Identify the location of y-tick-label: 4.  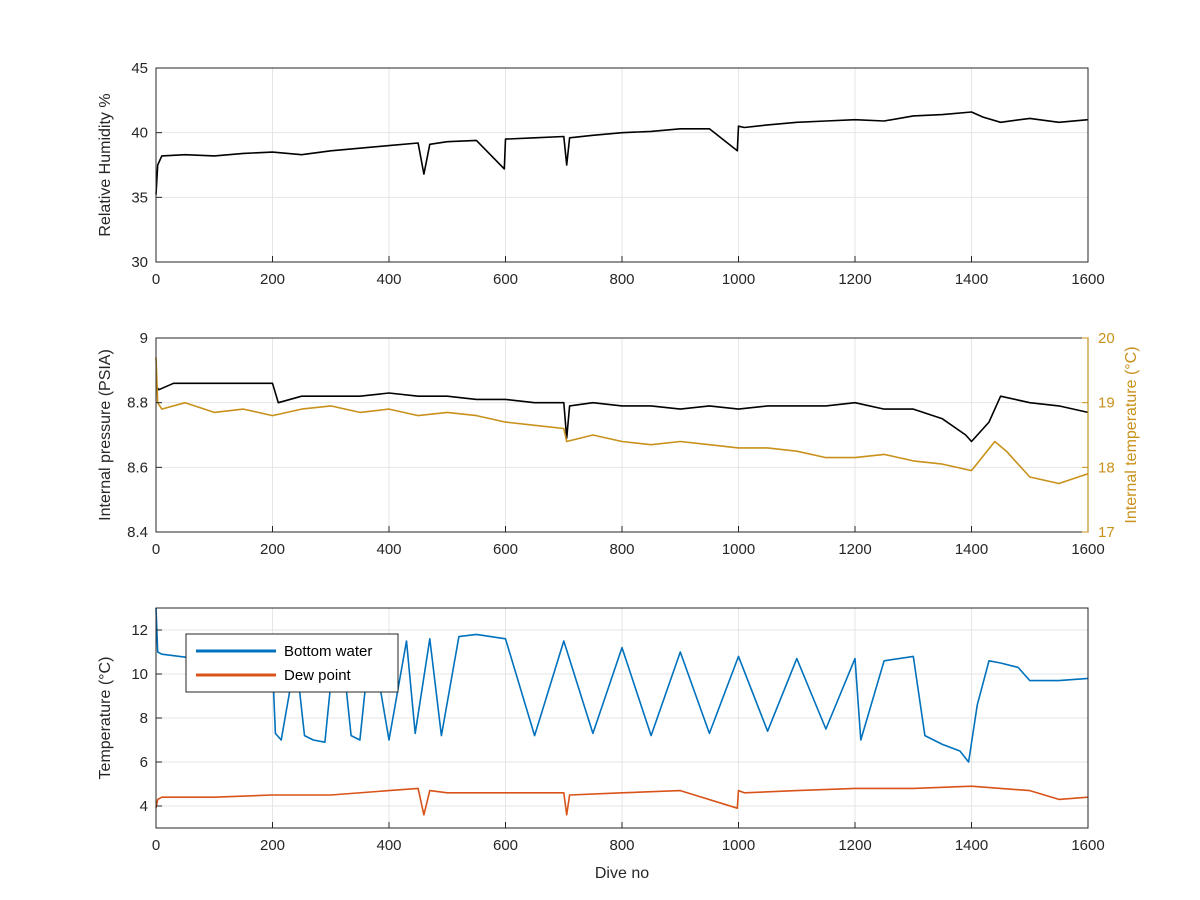
(144, 806).